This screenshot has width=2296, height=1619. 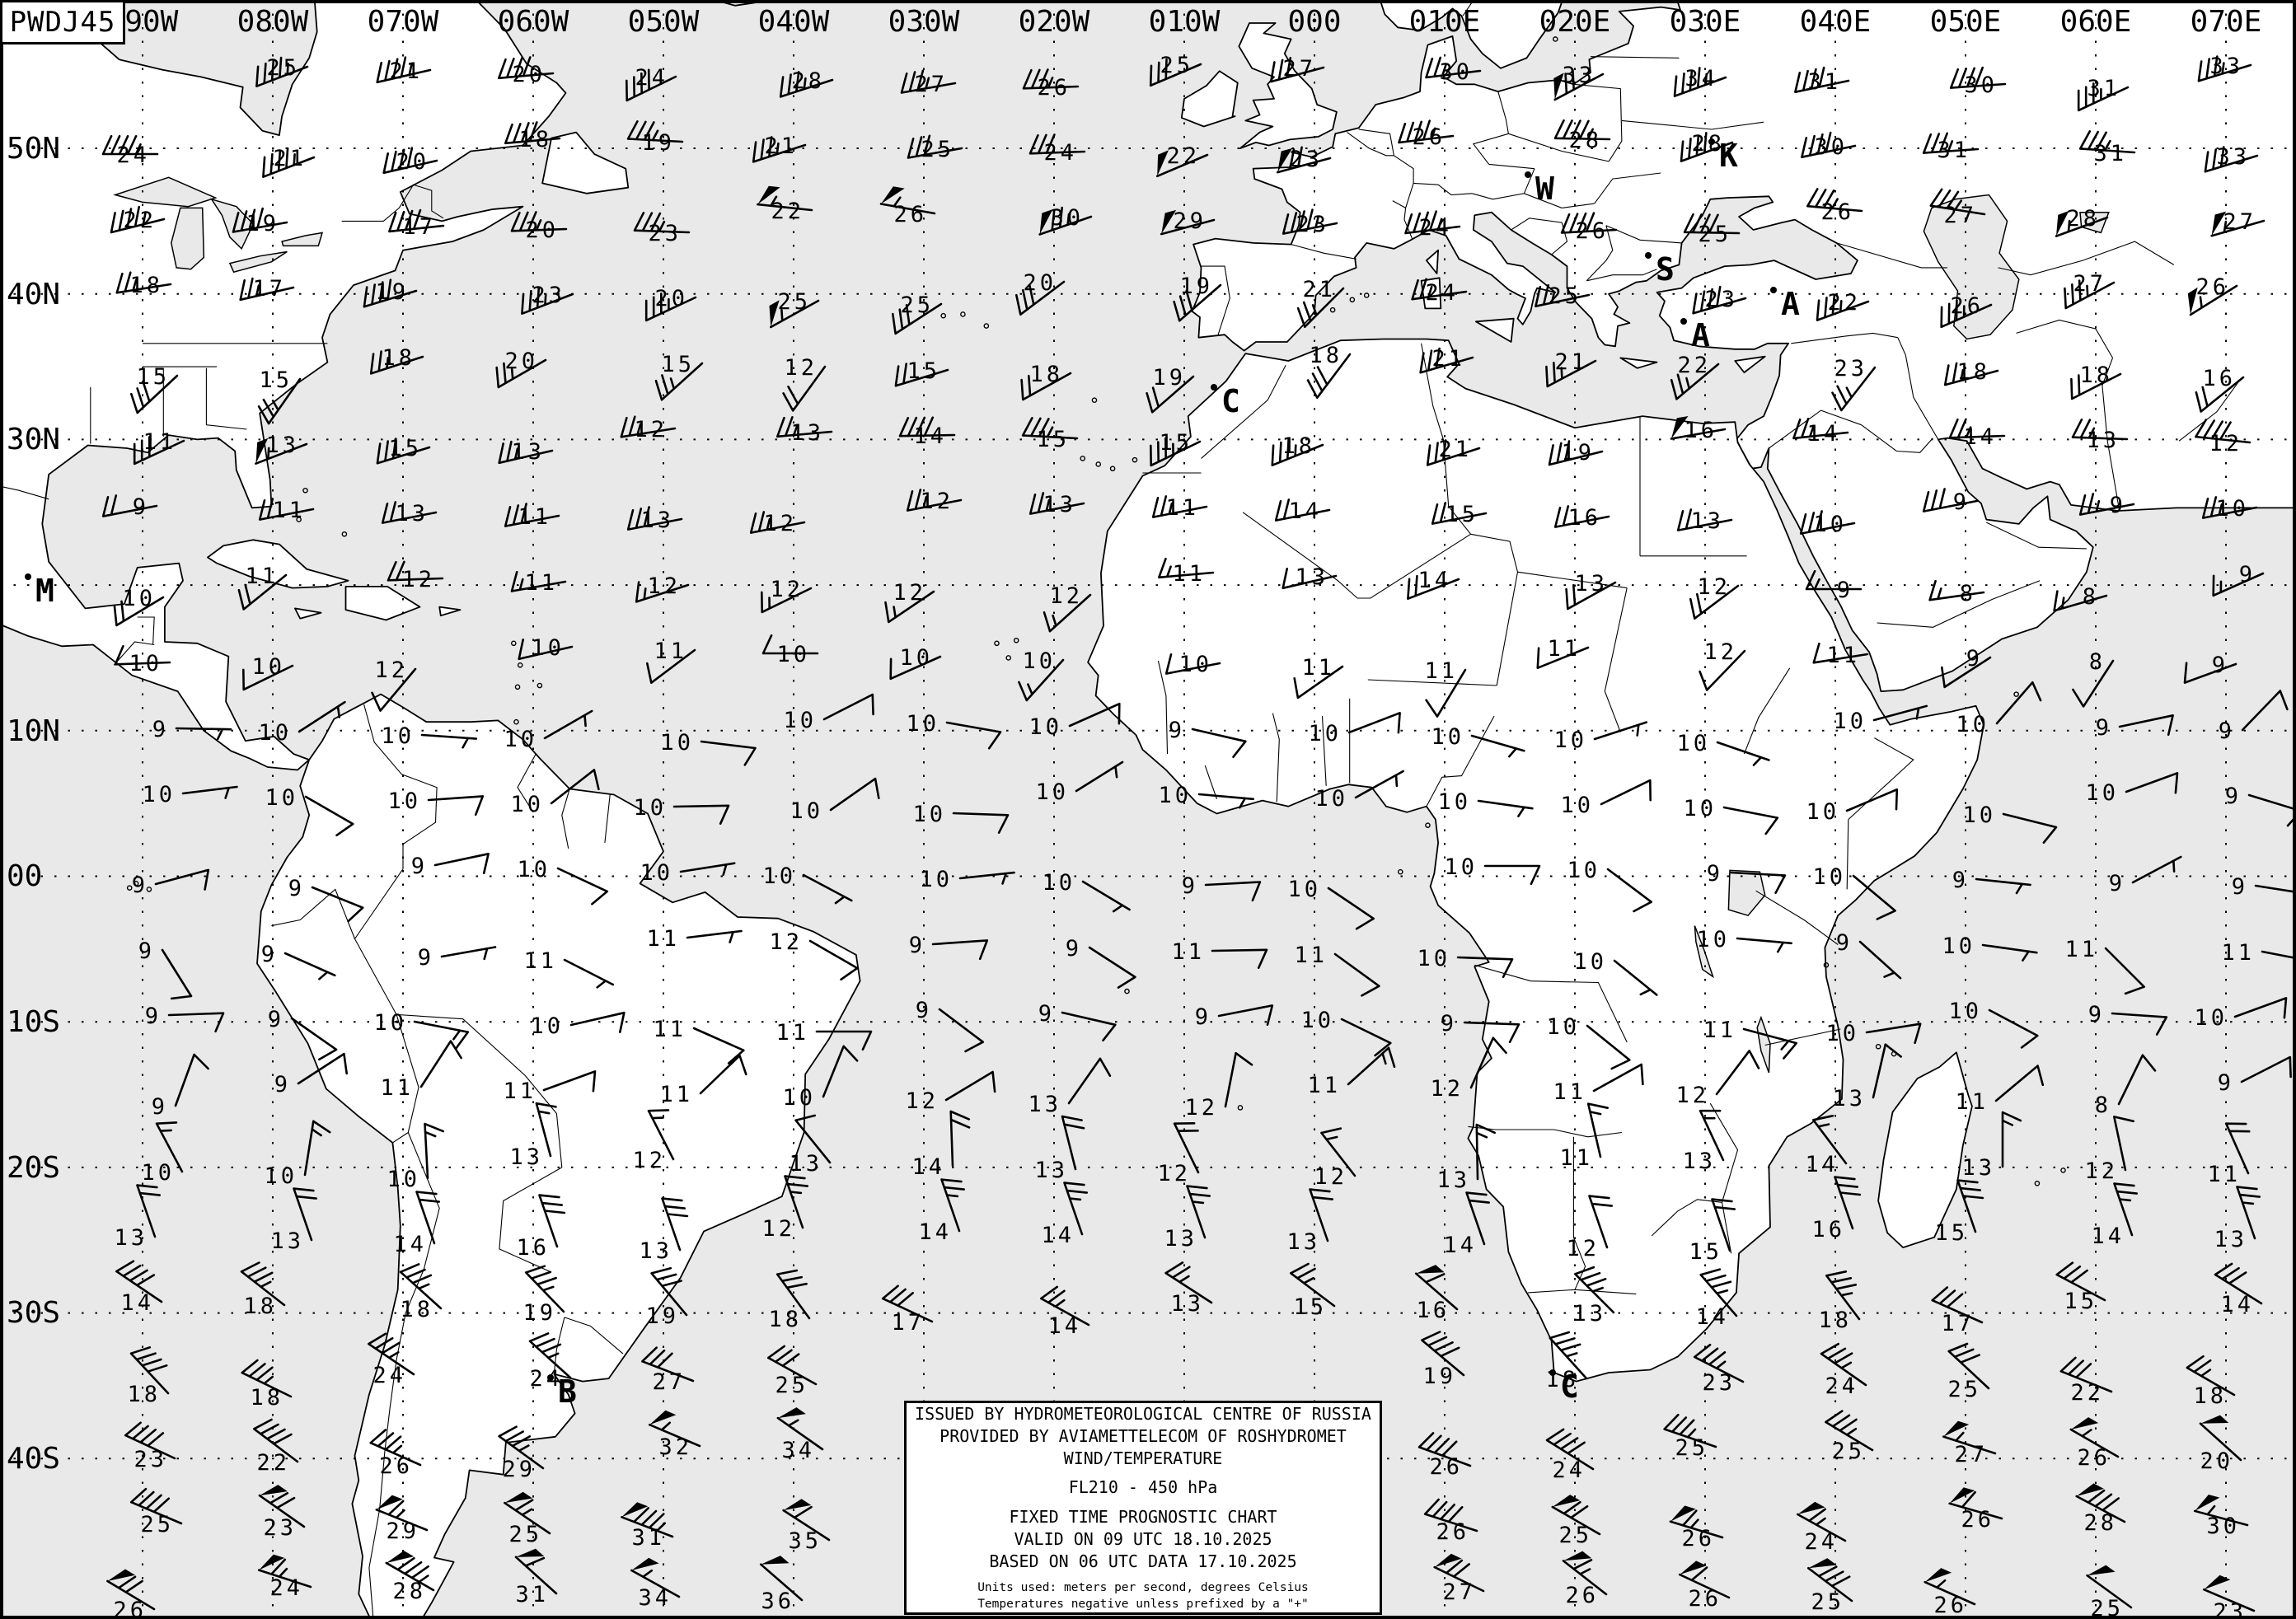 I want to click on lon-label: 020E, so click(x=1575, y=22).